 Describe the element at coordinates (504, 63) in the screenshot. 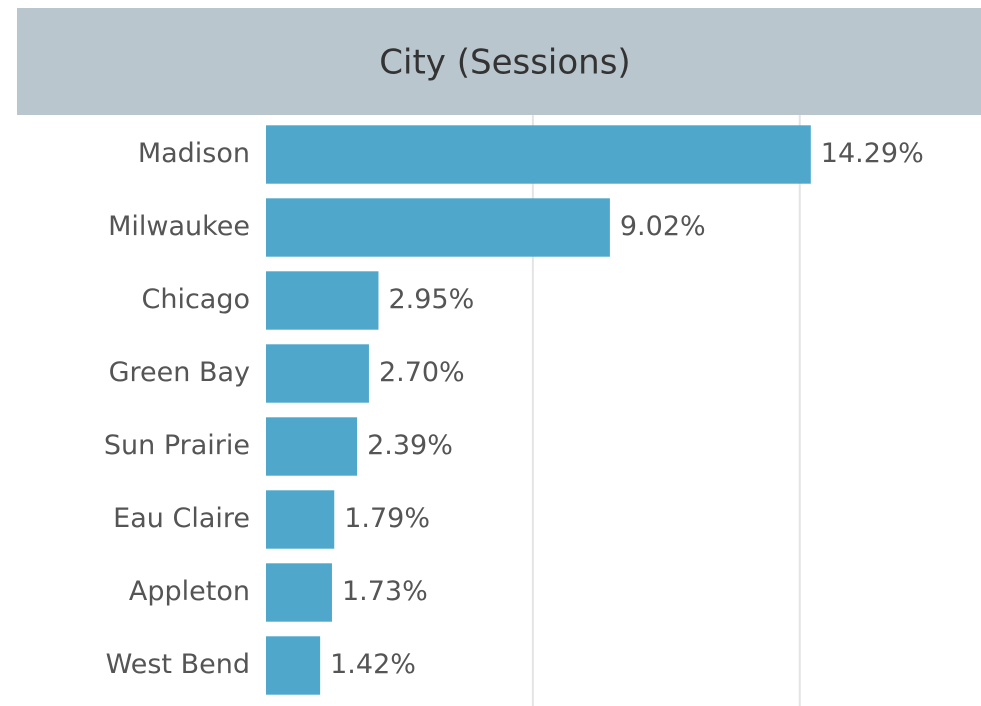

I see `chart-title: City (Sessions)` at that location.